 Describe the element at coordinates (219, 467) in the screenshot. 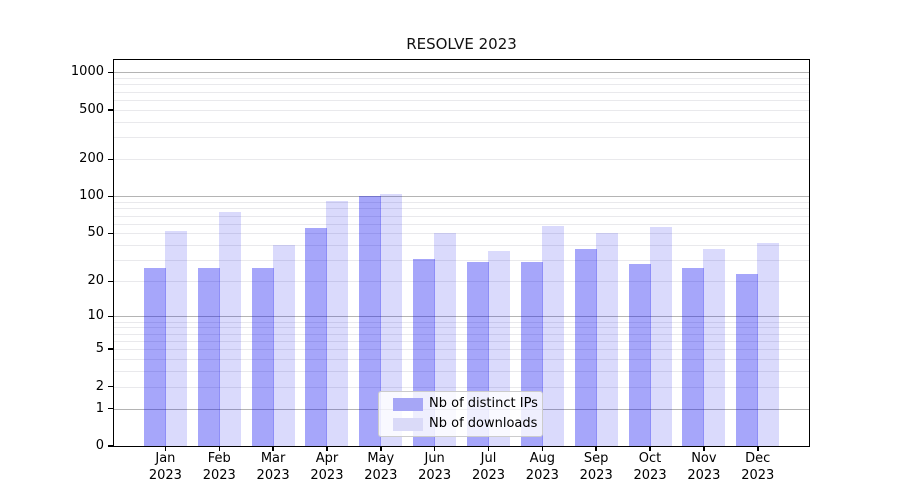

I see `x-tick-label: Feb 2023` at that location.